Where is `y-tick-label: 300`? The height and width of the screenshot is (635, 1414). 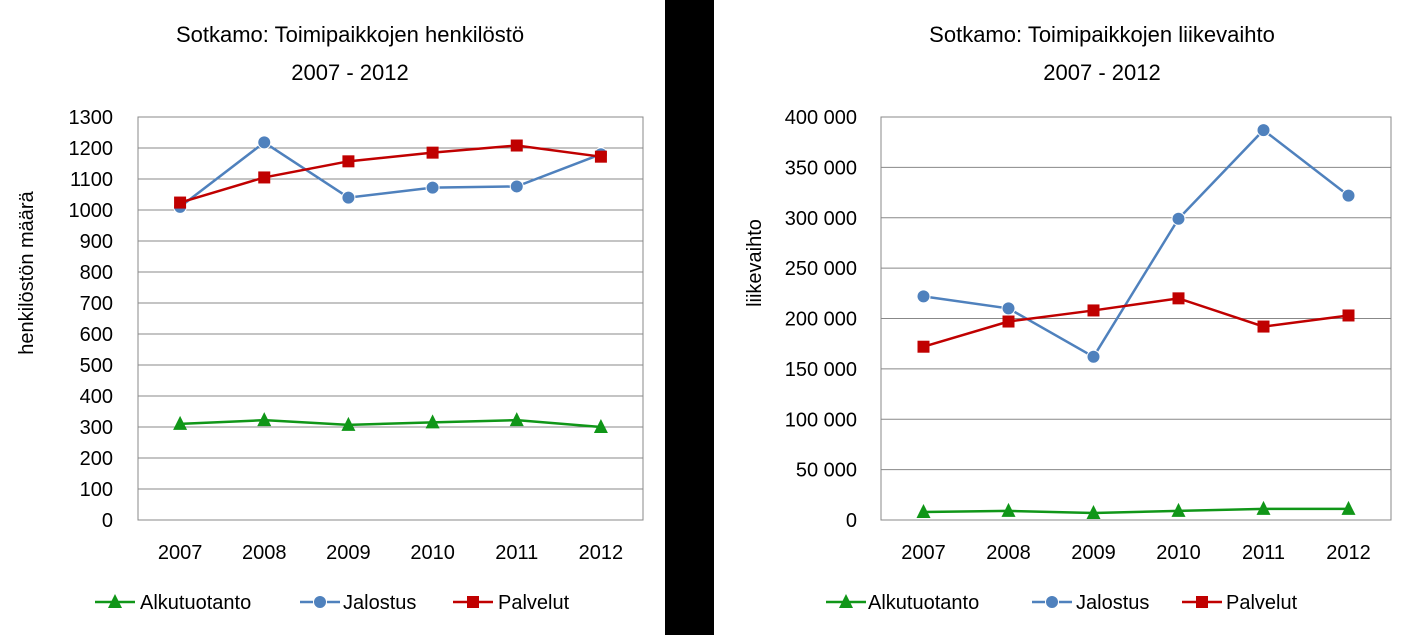
y-tick-label: 300 is located at coordinates (96, 428).